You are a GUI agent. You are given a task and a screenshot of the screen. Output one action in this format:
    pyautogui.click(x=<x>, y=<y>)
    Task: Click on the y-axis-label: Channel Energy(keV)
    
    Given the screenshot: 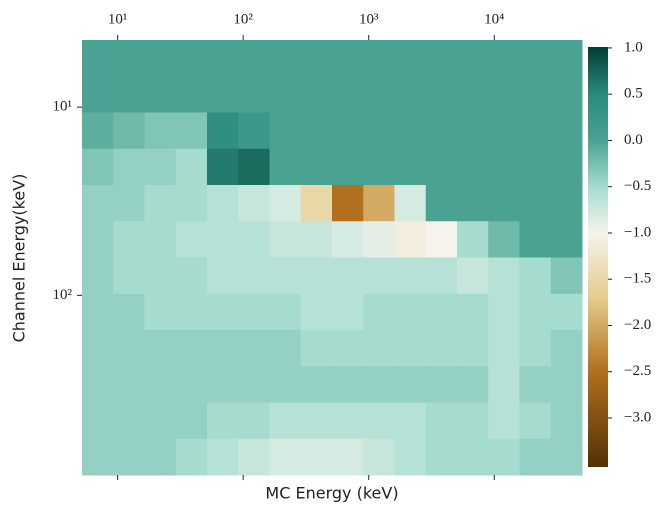 What is the action you would take?
    pyautogui.click(x=19, y=258)
    